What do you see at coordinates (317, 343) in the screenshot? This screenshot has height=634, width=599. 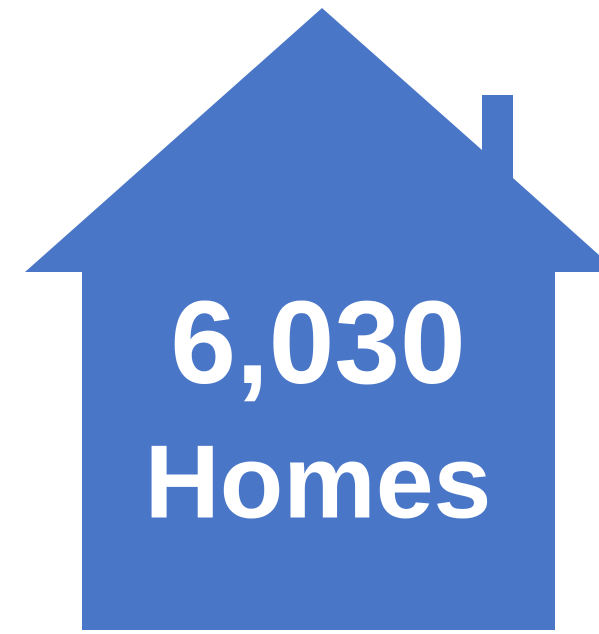 I see `figure-number: 6,030` at bounding box center [317, 343].